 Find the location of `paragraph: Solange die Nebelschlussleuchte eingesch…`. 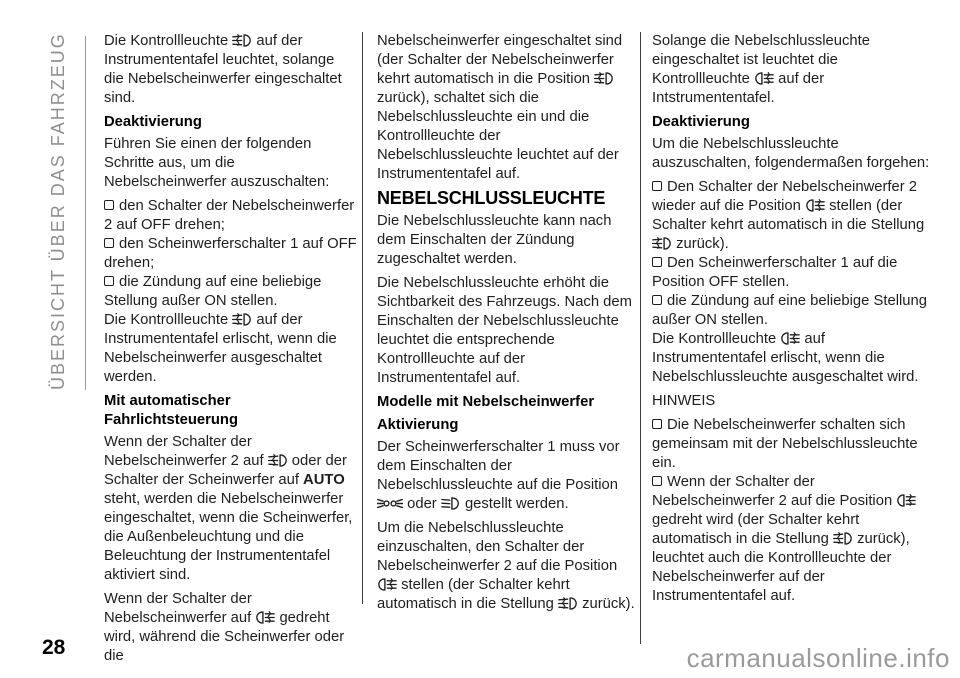

paragraph: Solange die Nebelschlussleuchte eingesch… is located at coordinates (761, 69).